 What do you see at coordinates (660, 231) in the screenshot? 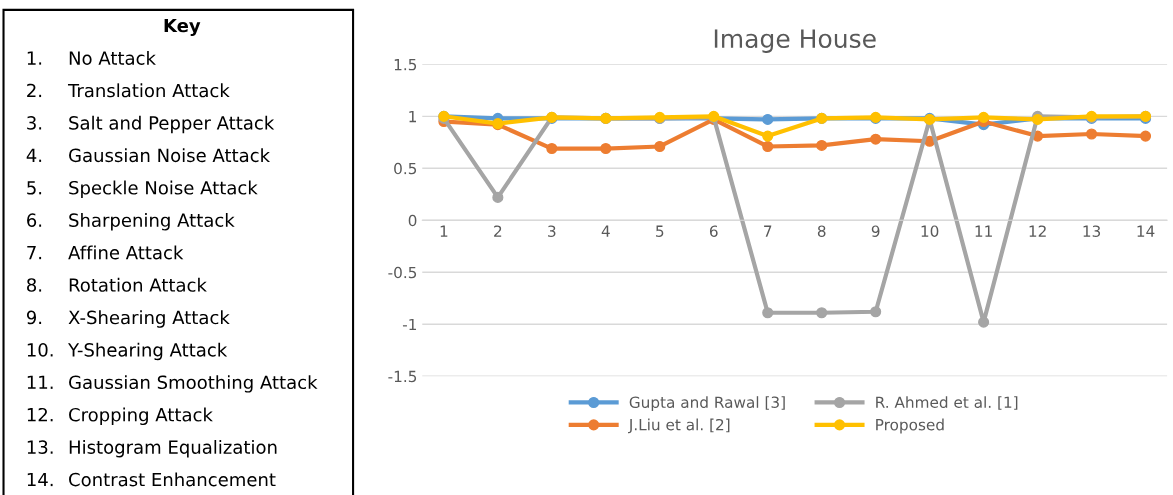
I see `x-tick-label: 5` at bounding box center [660, 231].